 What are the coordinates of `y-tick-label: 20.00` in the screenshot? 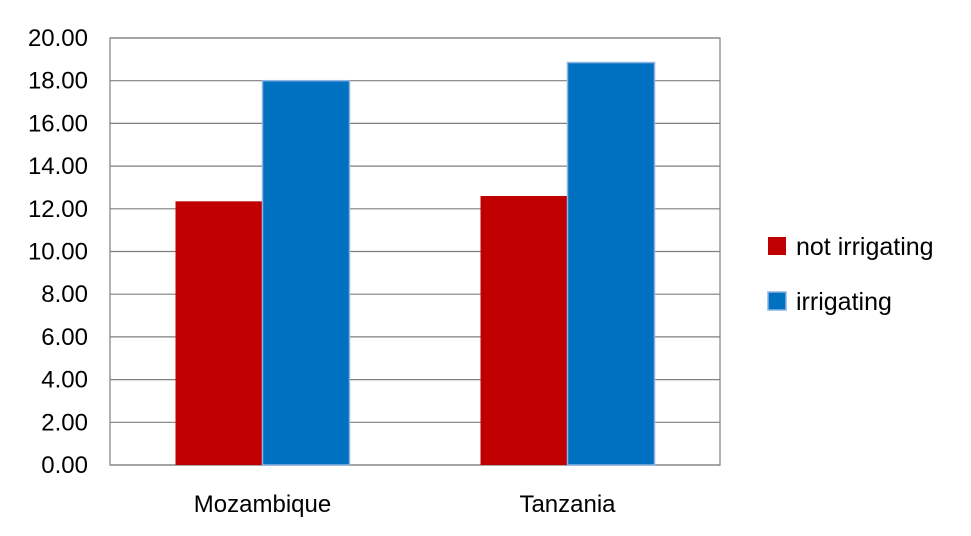 It's located at (58, 38).